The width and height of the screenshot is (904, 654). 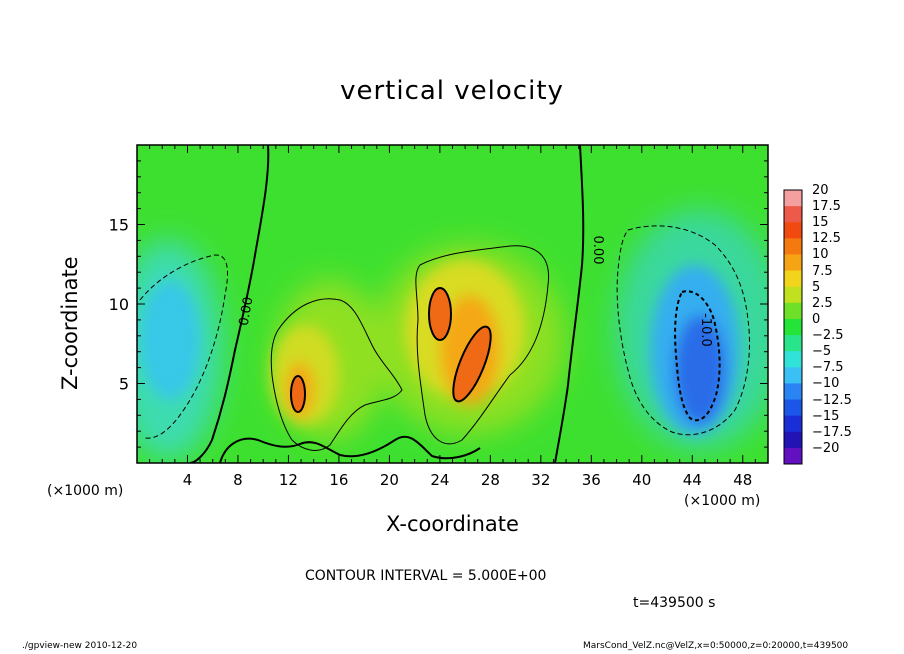 What do you see at coordinates (828, 368) in the screenshot?
I see `colorbar-label: −7.5` at bounding box center [828, 368].